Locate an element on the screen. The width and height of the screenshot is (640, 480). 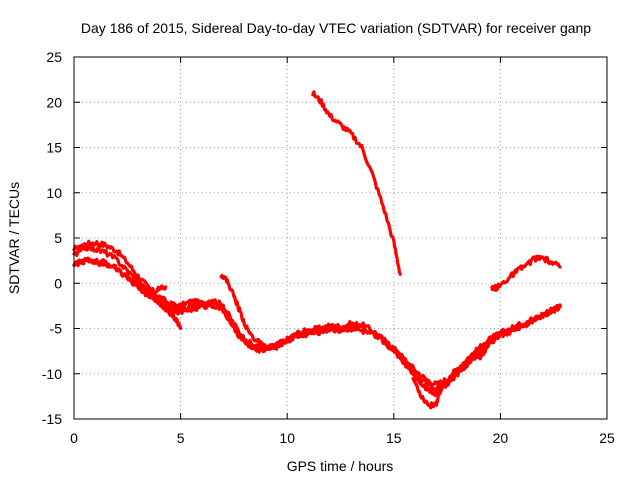
x-axis-label: GPS time / hours is located at coordinates (340, 466).